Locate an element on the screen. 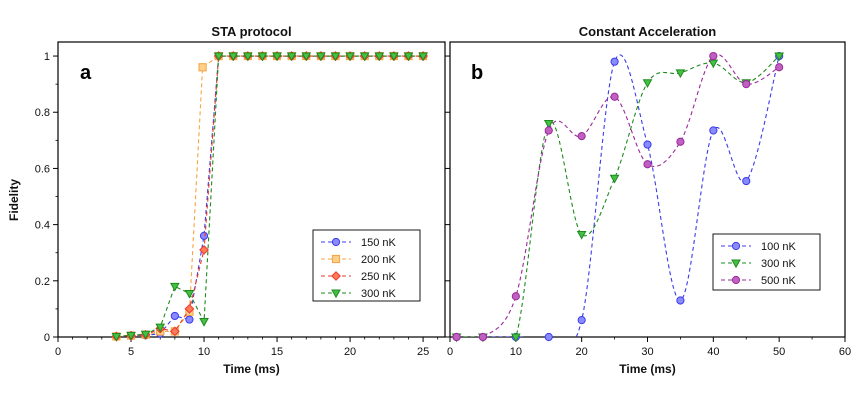 The height and width of the screenshot is (401, 864). legend: 100 nK 300 nK 500 nK is located at coordinates (766, 262).